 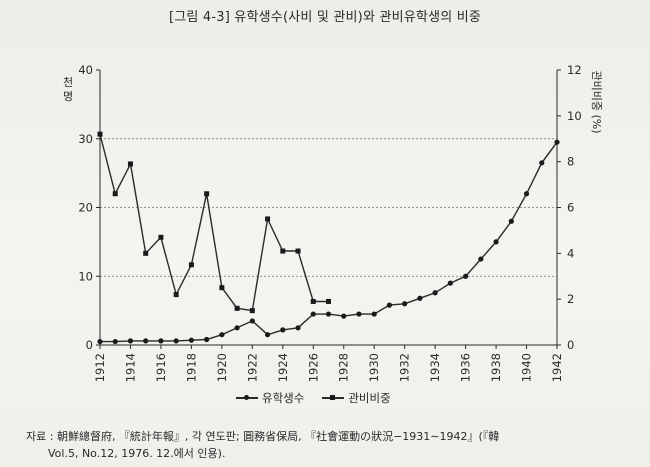 I want to click on x-tick-label: 1926, so click(x=313, y=367).